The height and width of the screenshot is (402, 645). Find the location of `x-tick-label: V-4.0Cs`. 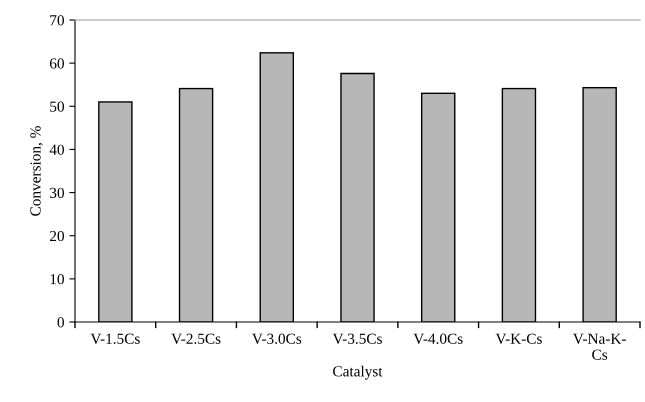

x-tick-label: V-4.0Cs is located at coordinates (438, 339).